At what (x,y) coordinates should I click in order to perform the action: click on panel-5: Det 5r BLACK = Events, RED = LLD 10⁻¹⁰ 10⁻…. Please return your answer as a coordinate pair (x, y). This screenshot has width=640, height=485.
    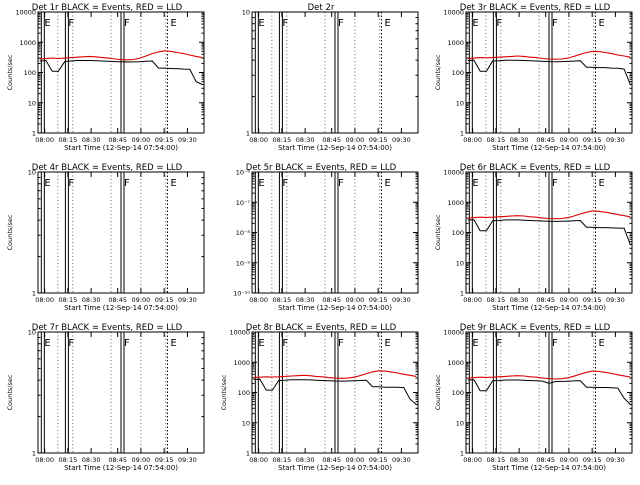
    Looking at the image, I should click on (326, 237).